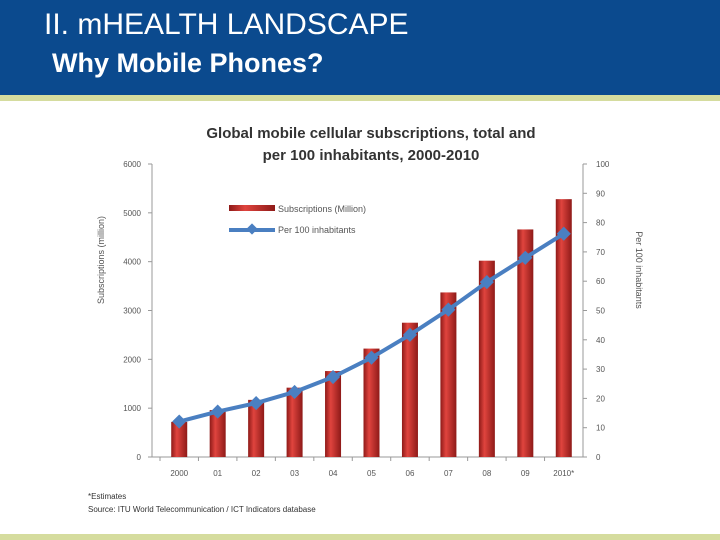 This screenshot has height=540, width=720. Describe the element at coordinates (360, 537) in the screenshot. I see `footer-rule` at that location.